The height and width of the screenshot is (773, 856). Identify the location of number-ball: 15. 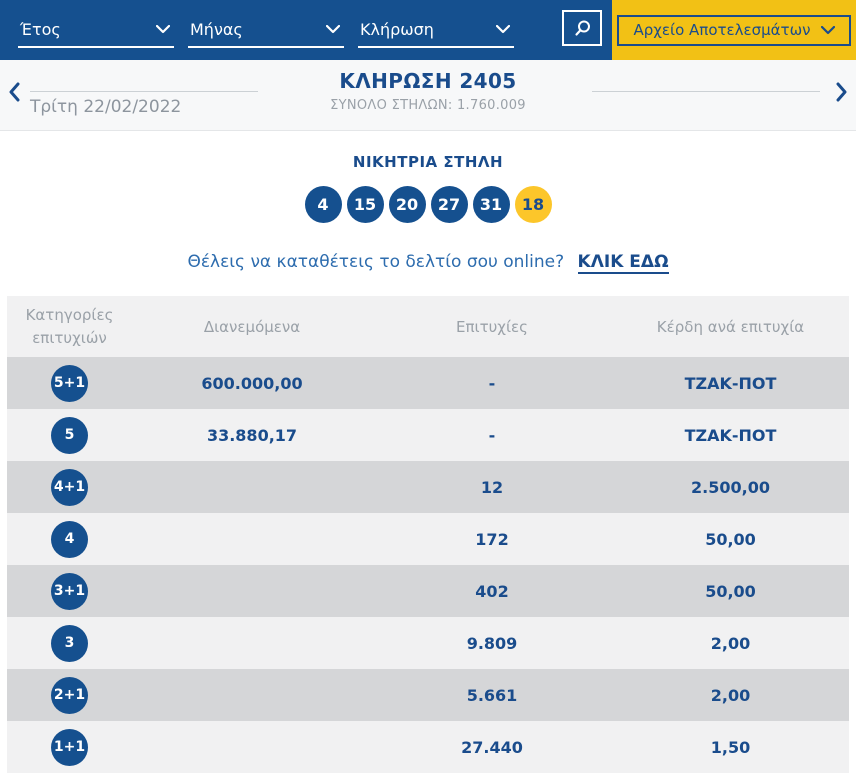
(365, 204).